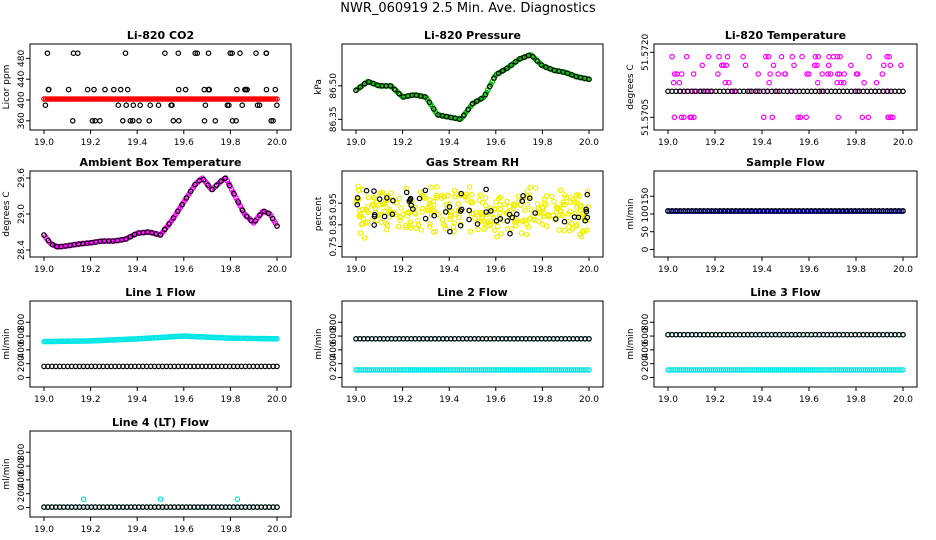  I want to click on y-axis-label: ml/min, so click(631, 213).